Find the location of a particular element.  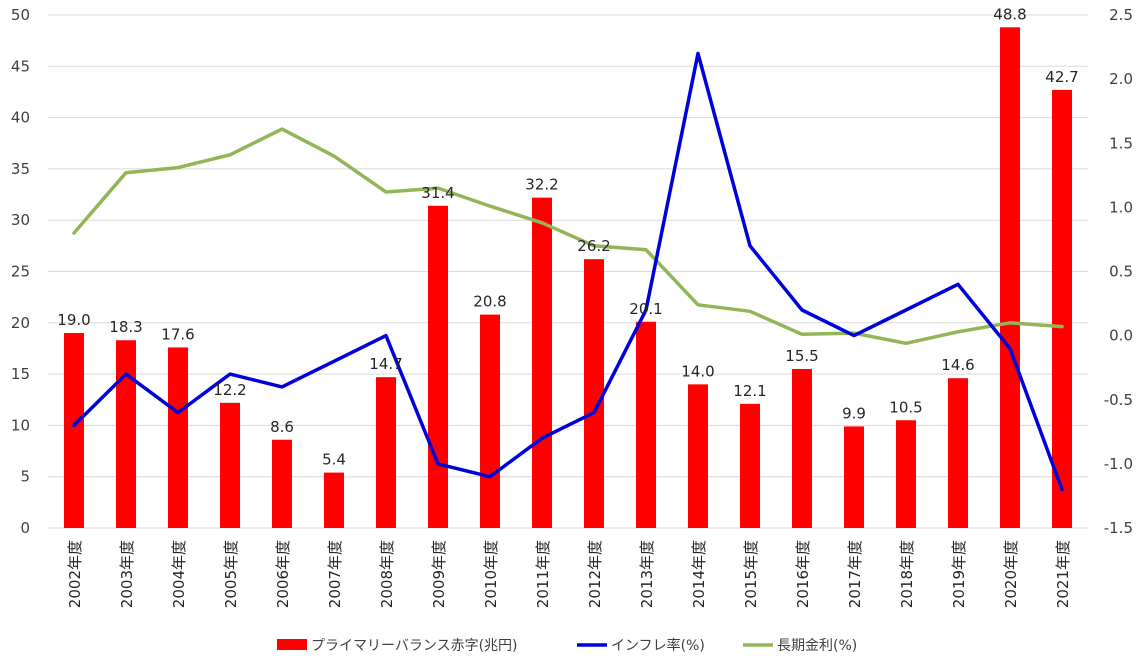

right-axis-tick-label: -0.5 is located at coordinates (1118, 400).